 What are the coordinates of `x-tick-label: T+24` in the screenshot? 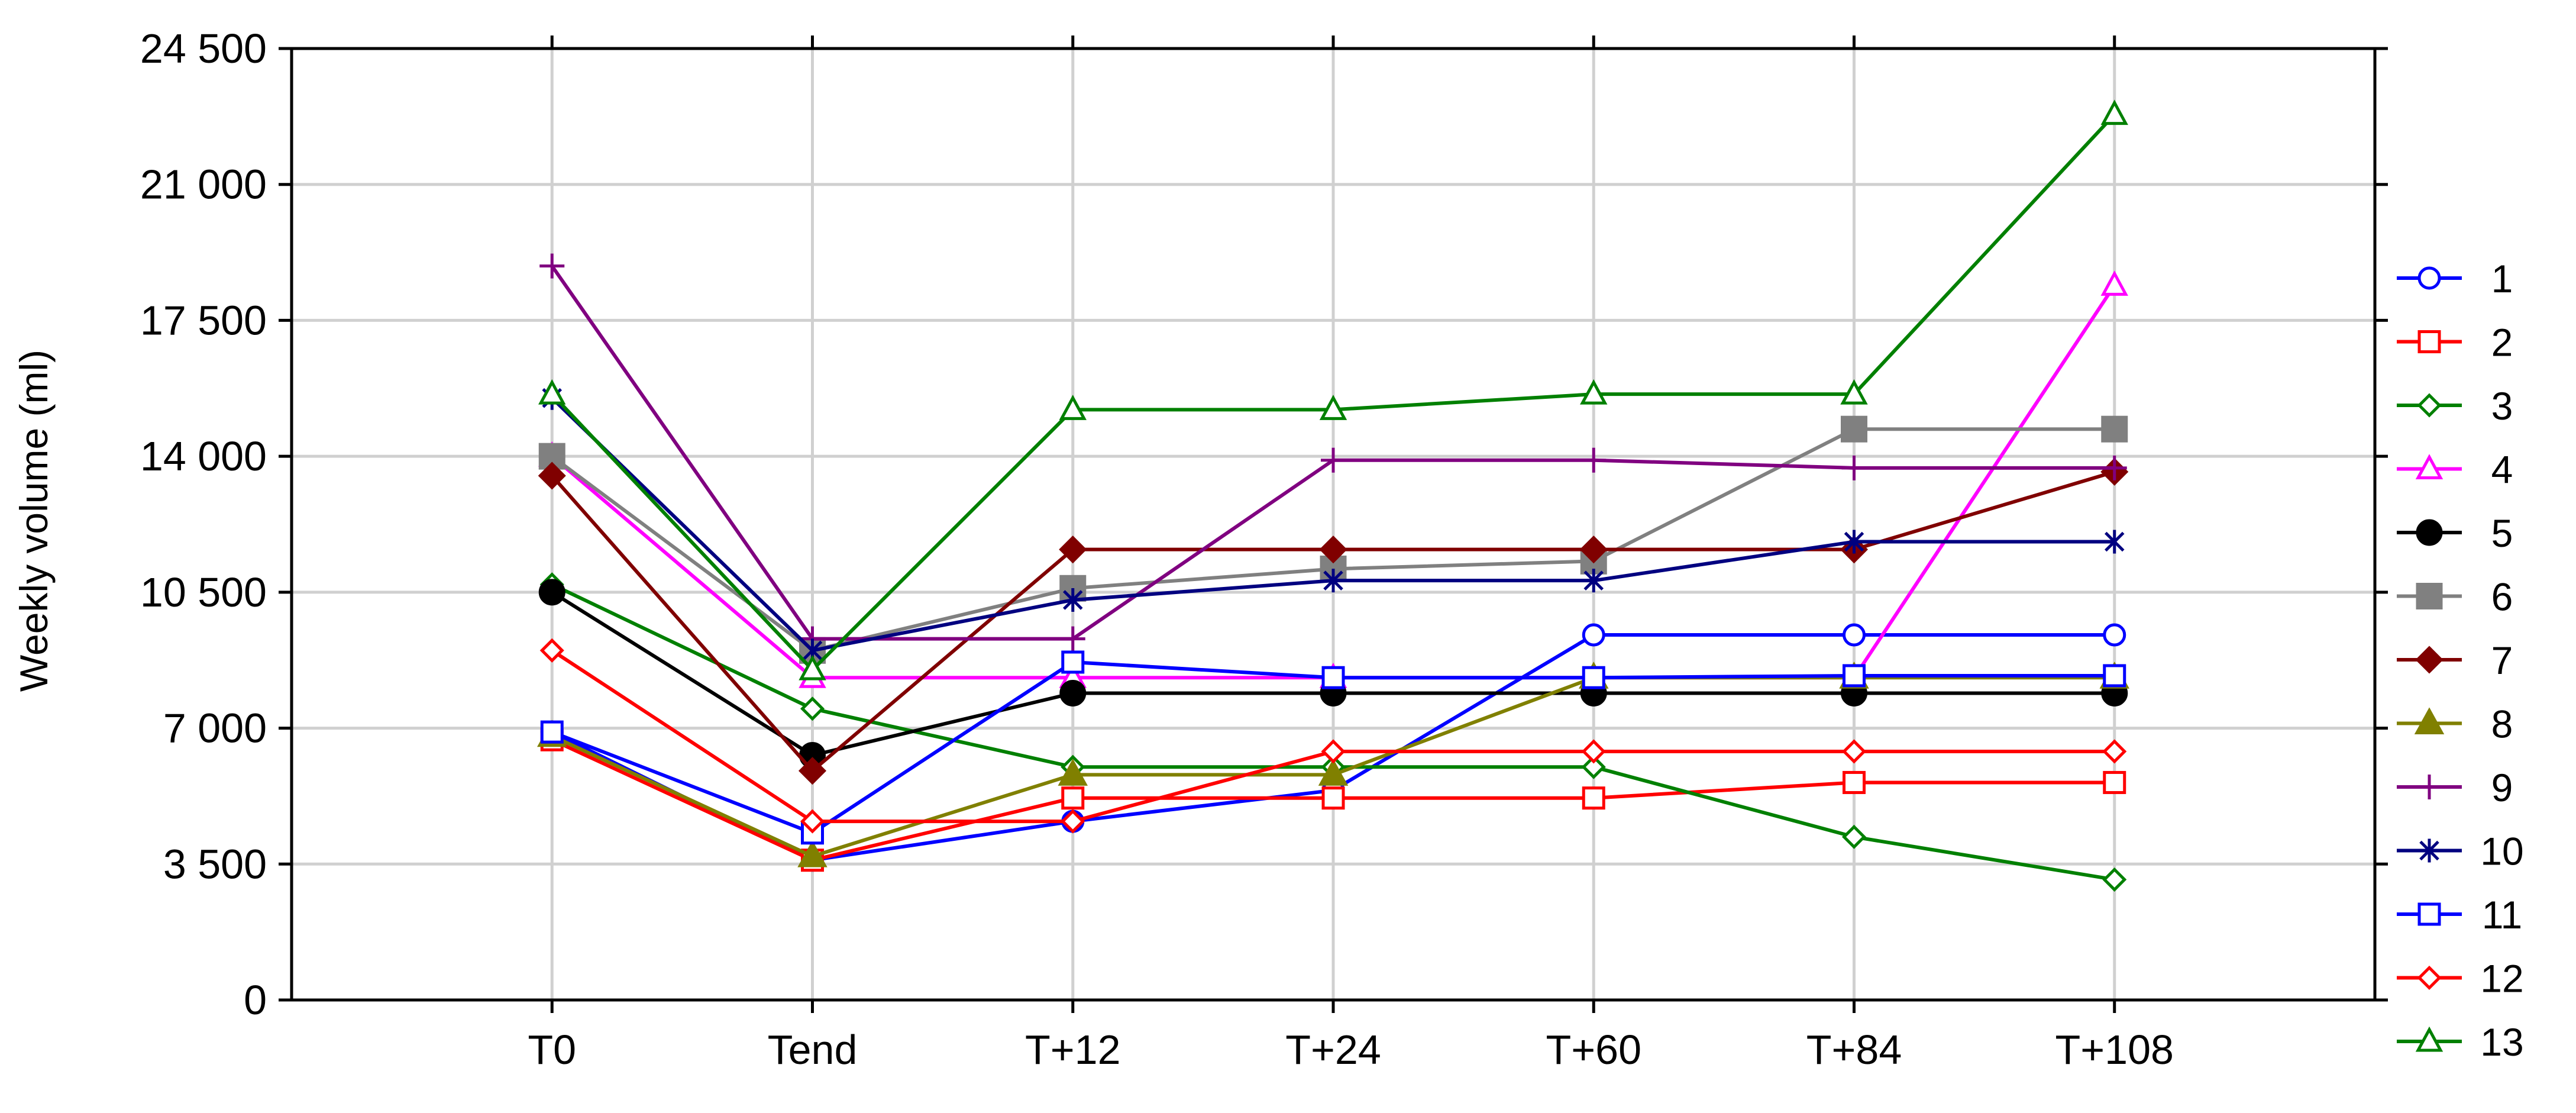 It's located at (1333, 1050).